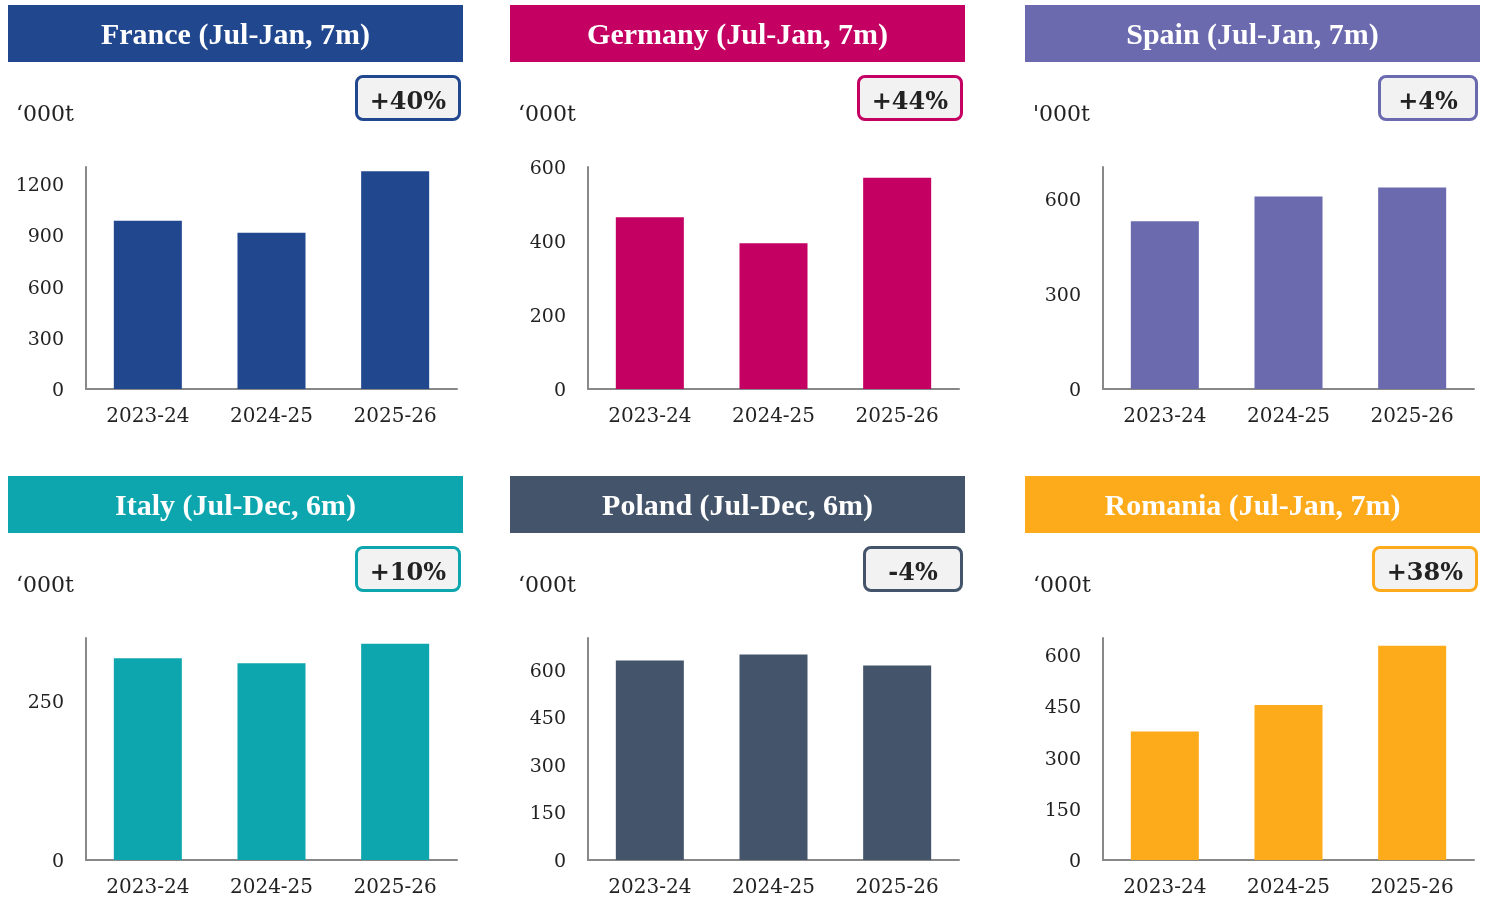 This screenshot has height=911, width=1499. What do you see at coordinates (1424, 569) in the screenshot?
I see `text: +38%` at bounding box center [1424, 569].